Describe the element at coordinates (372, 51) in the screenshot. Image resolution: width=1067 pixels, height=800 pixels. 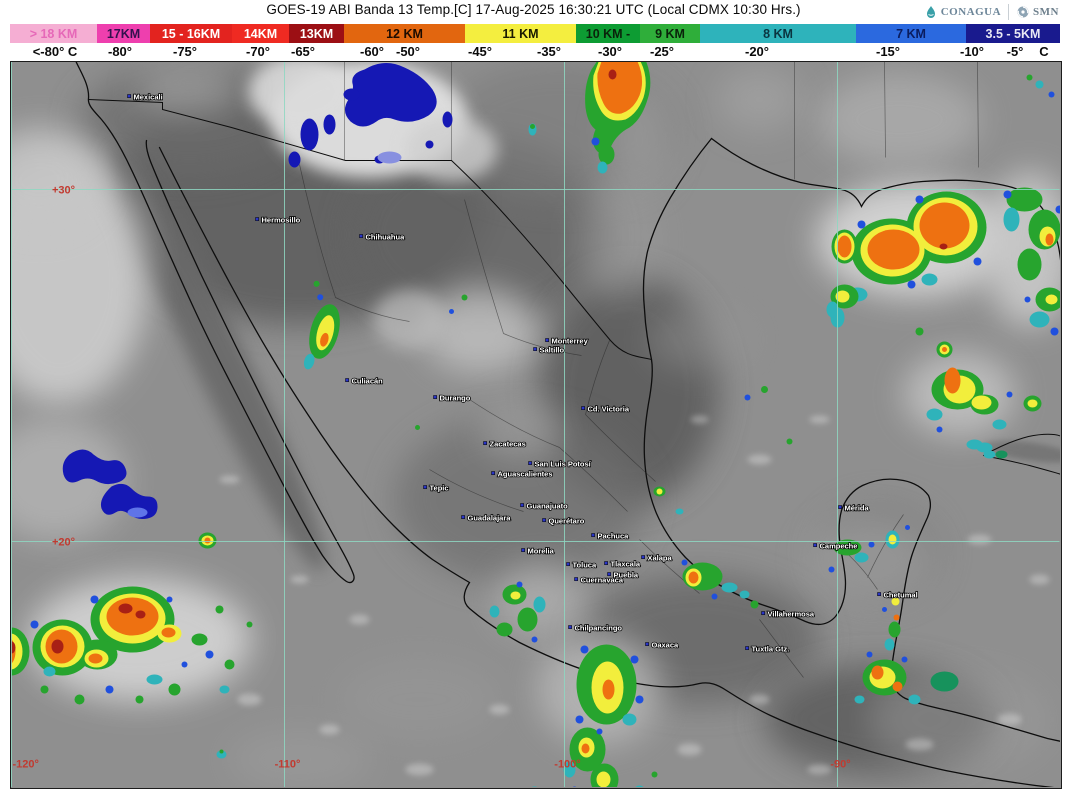
I see `temp-tick: -60°` at that location.